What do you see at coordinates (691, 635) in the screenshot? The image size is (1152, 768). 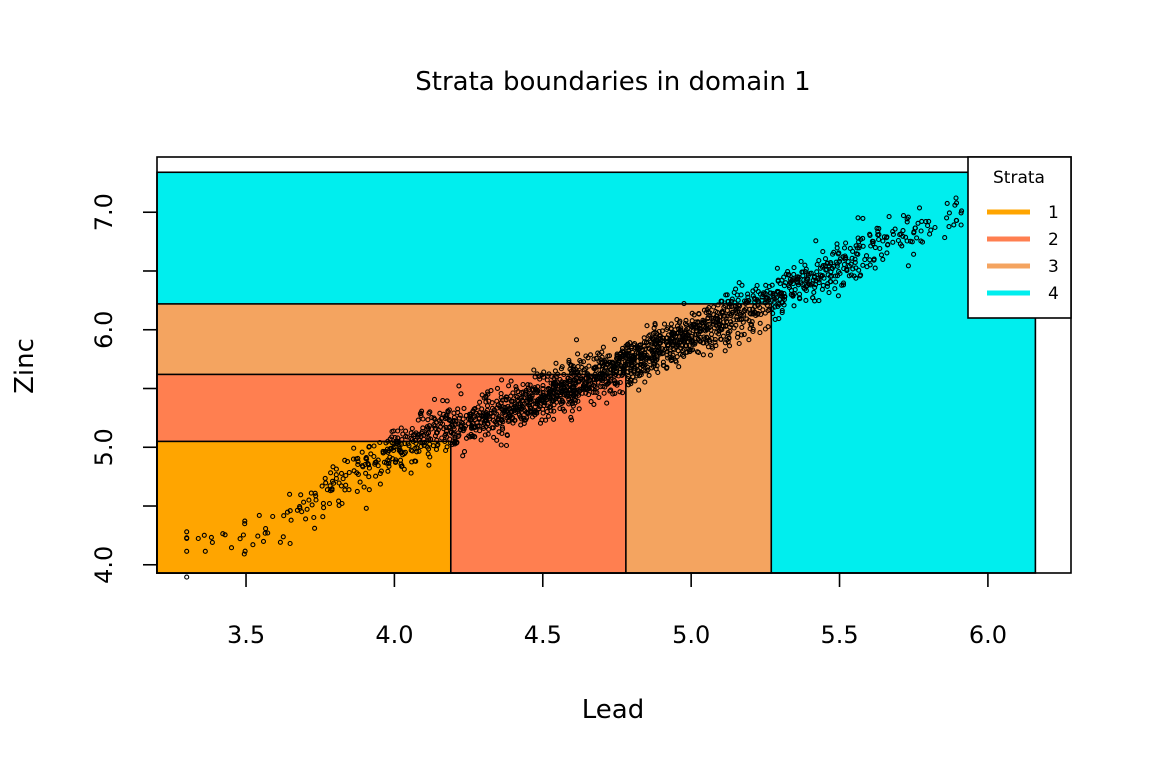 I see `x-tick-label: 5.0` at bounding box center [691, 635].